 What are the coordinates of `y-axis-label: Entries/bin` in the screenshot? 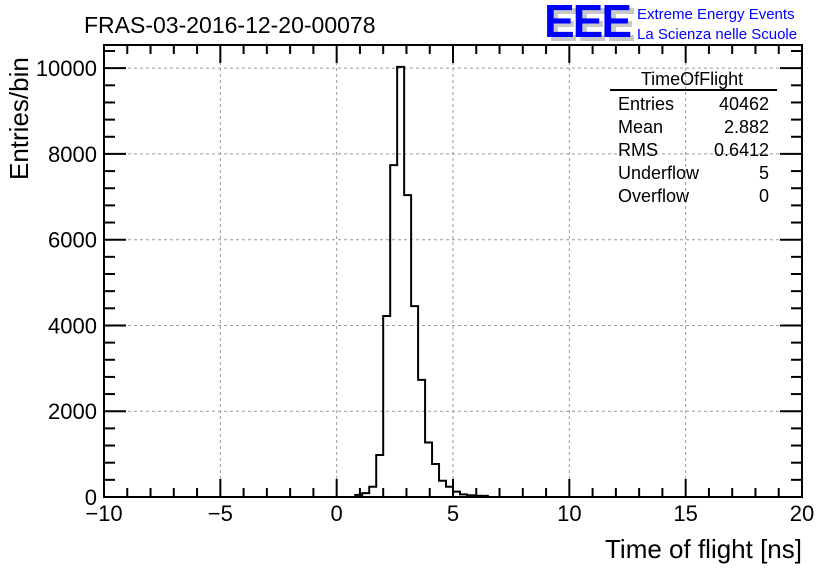 It's located at (19, 118).